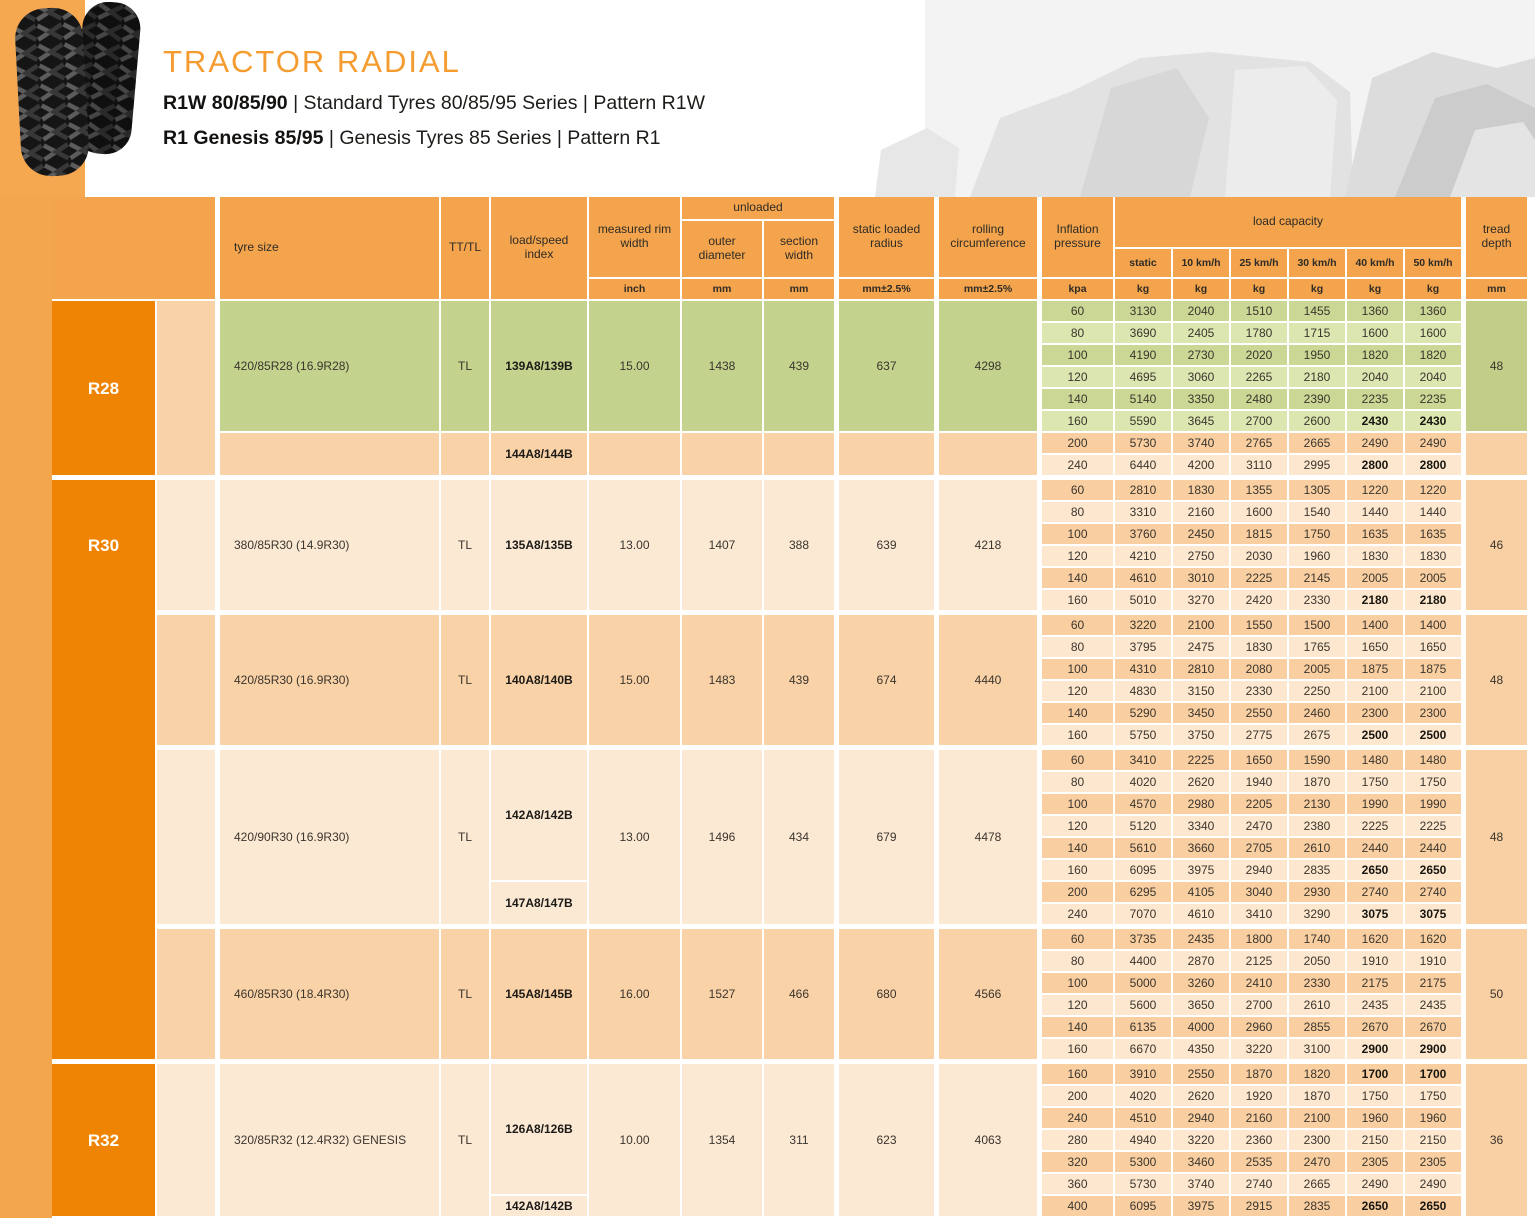 The image size is (1535, 1218). What do you see at coordinates (1317, 490) in the screenshot?
I see `load-capacity-cell: 1305` at bounding box center [1317, 490].